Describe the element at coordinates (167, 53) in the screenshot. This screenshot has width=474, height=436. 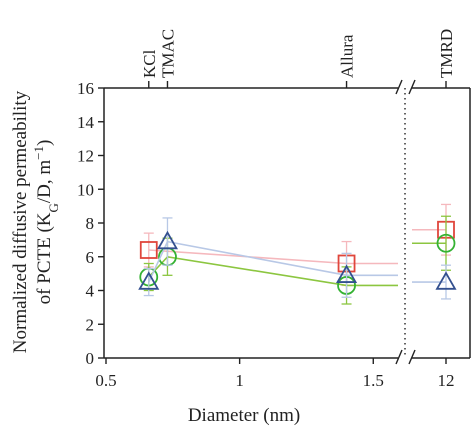
I see `top-label-tmac: TMAC` at that location.